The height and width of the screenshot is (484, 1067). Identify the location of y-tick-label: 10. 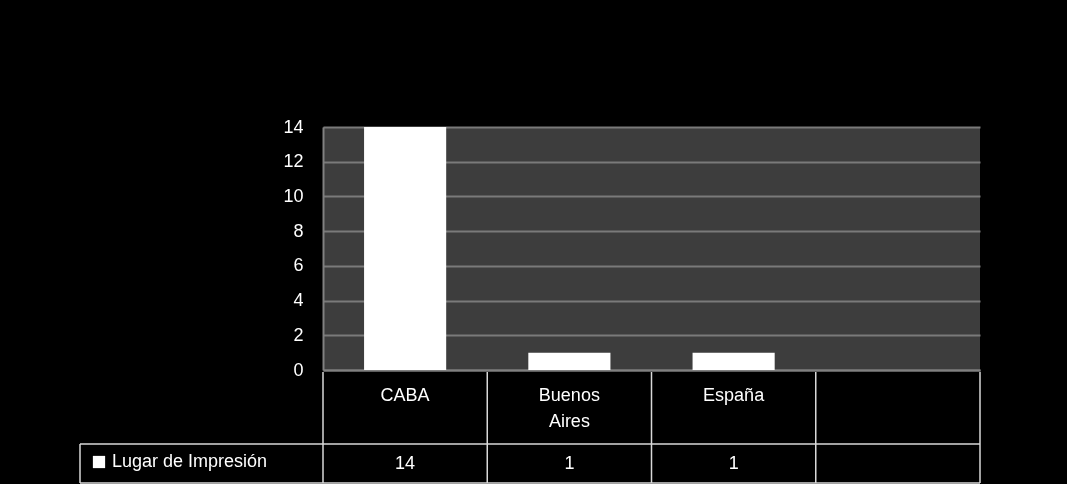
(293, 195).